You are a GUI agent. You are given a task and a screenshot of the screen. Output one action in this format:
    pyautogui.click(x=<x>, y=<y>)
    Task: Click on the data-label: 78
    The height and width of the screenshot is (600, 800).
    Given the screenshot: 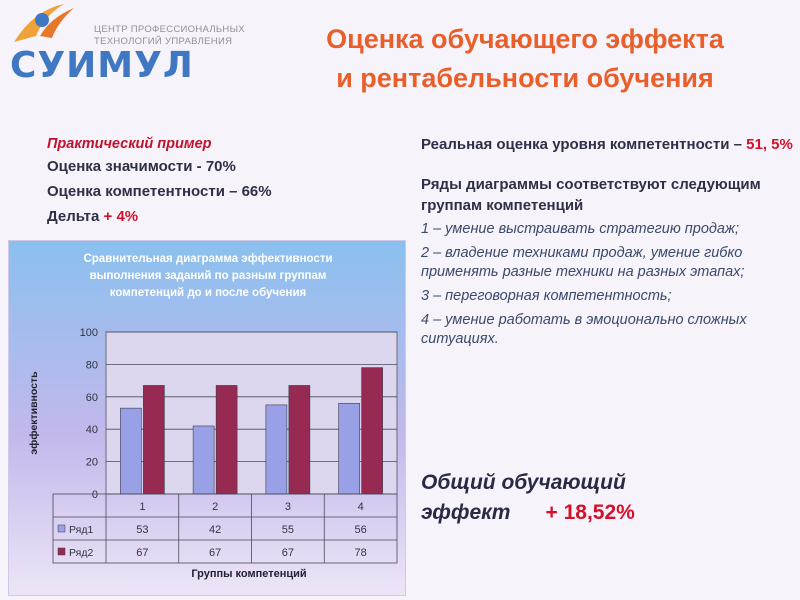 What is the action you would take?
    pyautogui.click(x=361, y=553)
    